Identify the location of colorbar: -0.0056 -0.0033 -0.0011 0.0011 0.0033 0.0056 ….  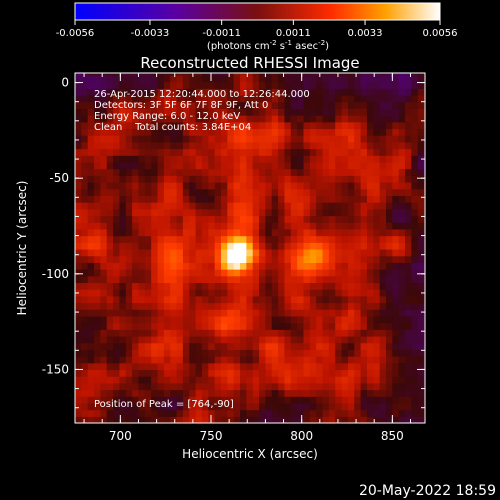
(257, 27).